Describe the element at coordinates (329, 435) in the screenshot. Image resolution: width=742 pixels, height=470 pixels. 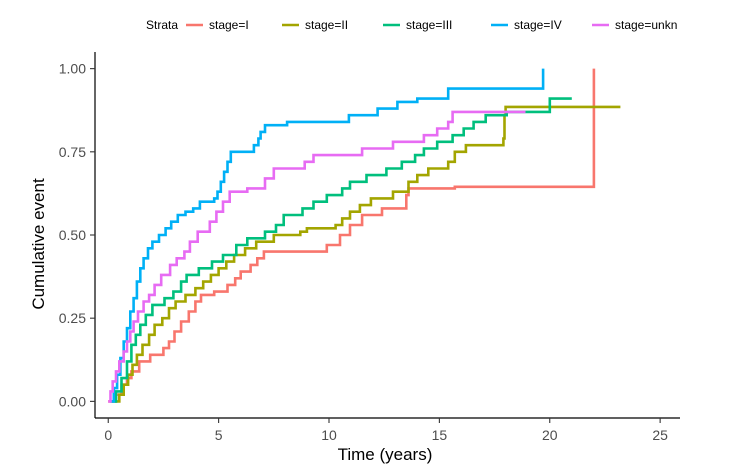
I see `x-tick-label: 10` at that location.